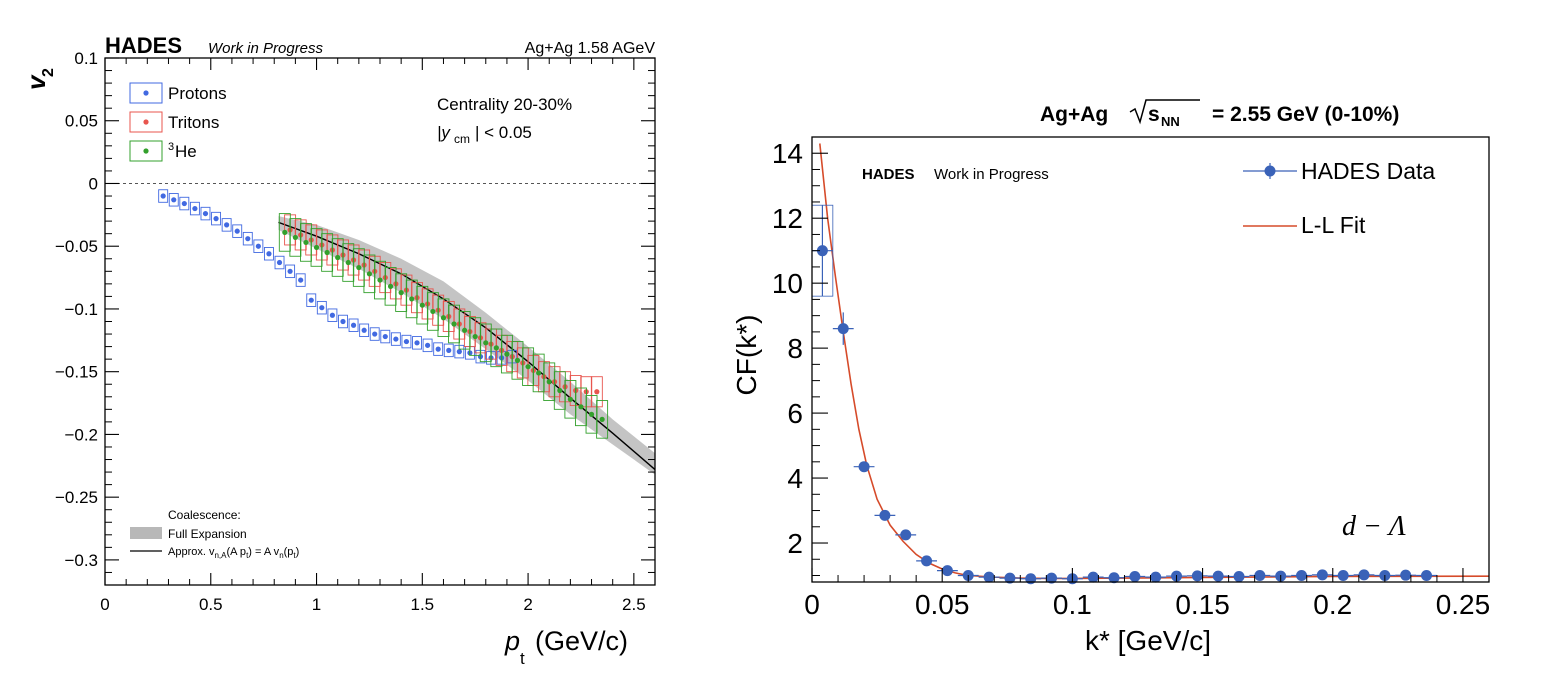  I want to click on y-tick-label: 6, so click(795, 413).